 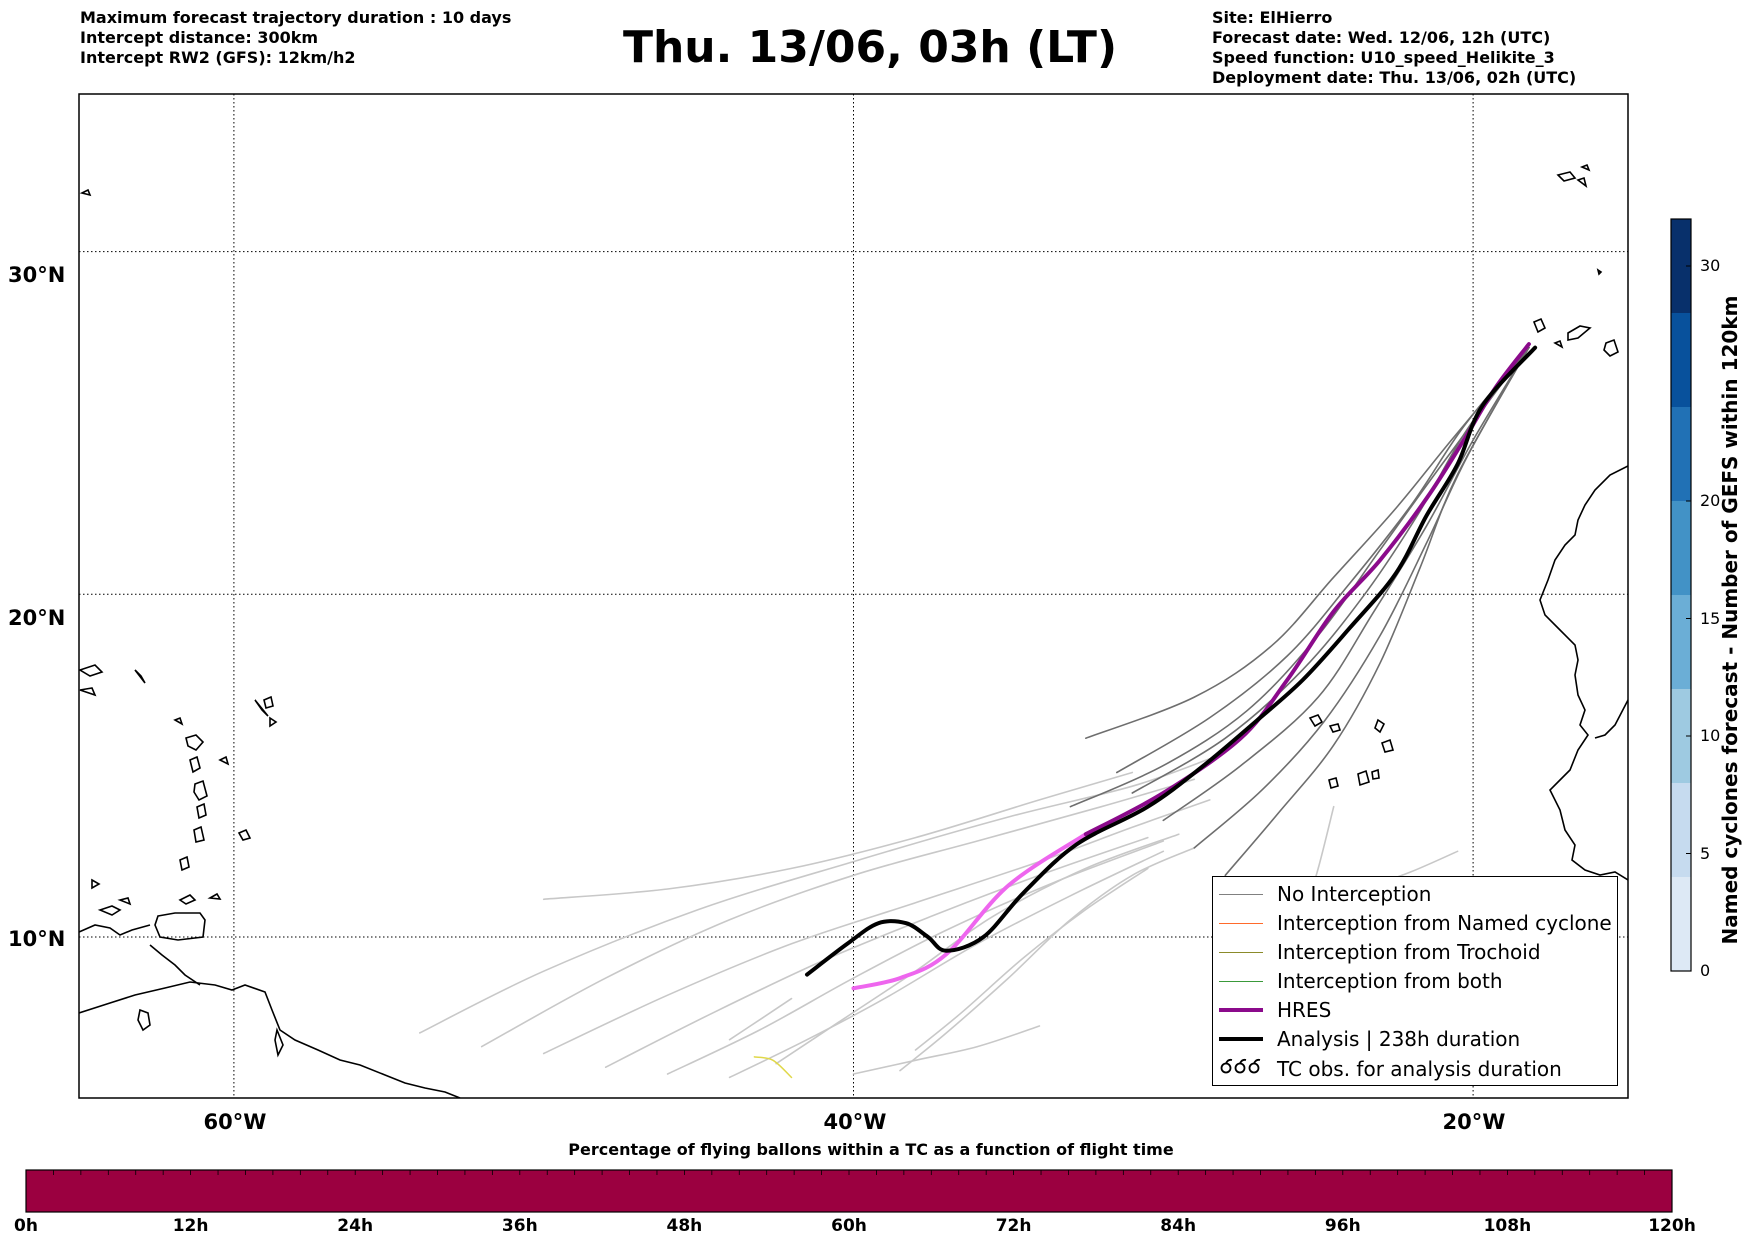 What do you see at coordinates (180, 926) in the screenshot?
I see `trinidad-island` at bounding box center [180, 926].